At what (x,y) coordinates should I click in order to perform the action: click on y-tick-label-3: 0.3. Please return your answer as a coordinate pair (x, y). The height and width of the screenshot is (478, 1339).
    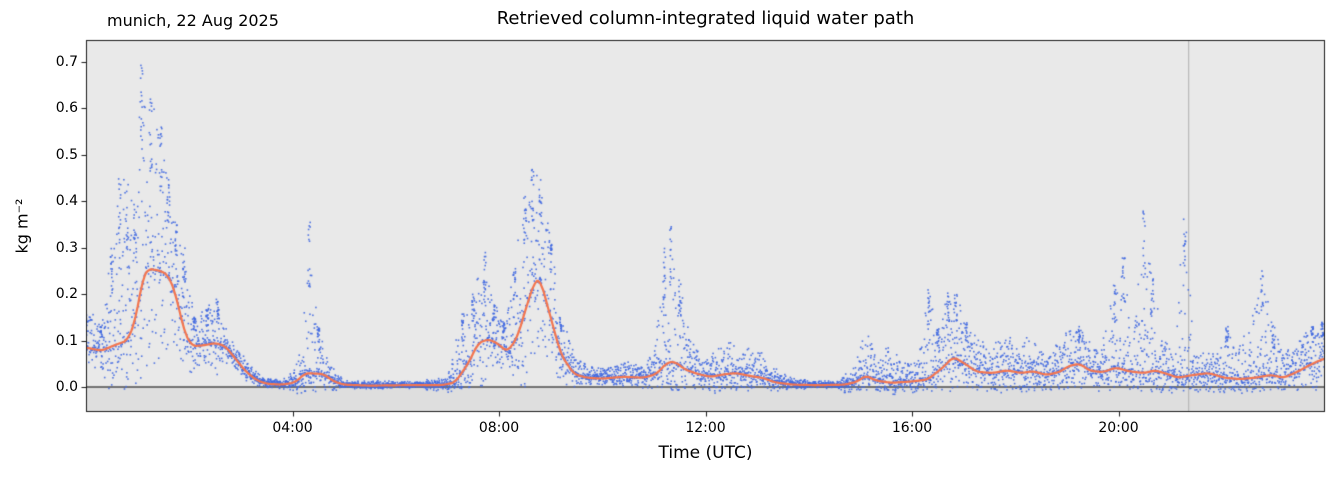
    Looking at the image, I should click on (66, 247).